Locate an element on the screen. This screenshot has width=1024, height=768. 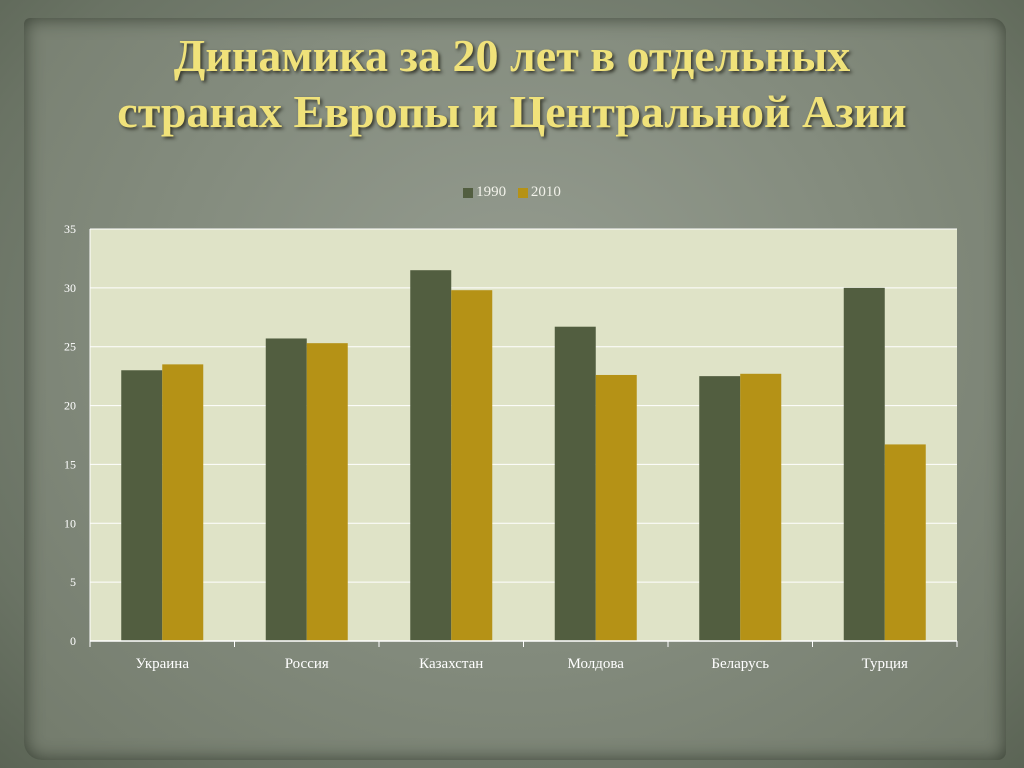
y-tick-label: 30 is located at coordinates (70, 288).